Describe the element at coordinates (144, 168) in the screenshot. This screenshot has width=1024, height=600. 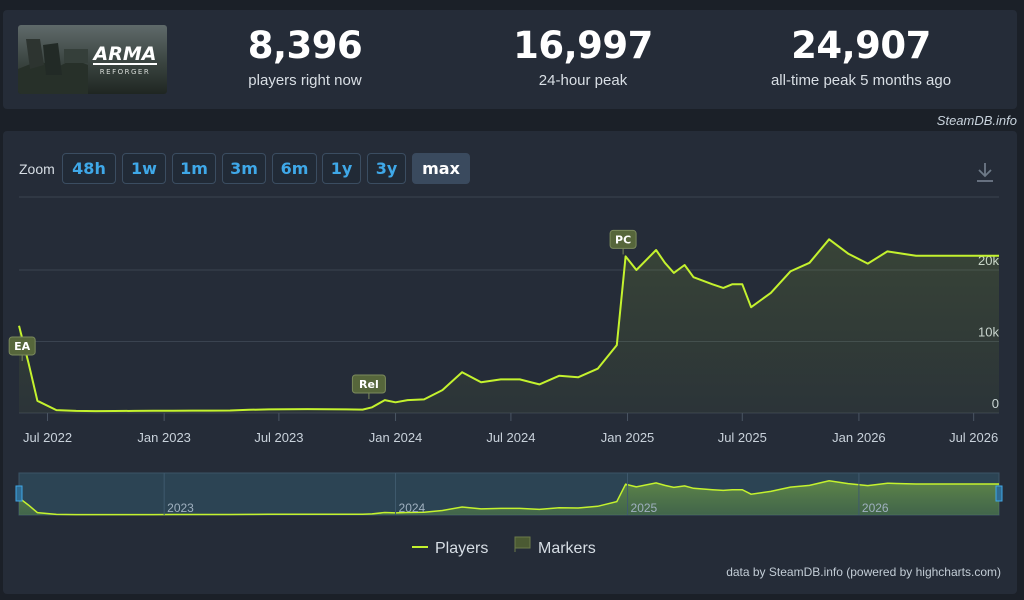
I see `zoom-1w-button: 1w` at that location.